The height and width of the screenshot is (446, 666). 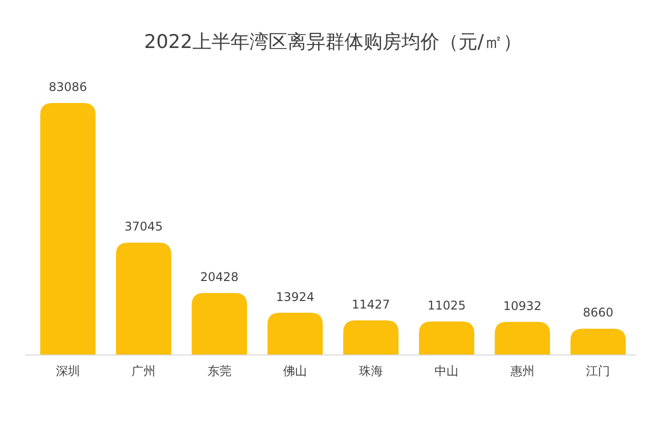 What do you see at coordinates (333, 42) in the screenshot?
I see `chart-title: 2022上半年湾区离异群体购房均价（元/㎡）` at bounding box center [333, 42].